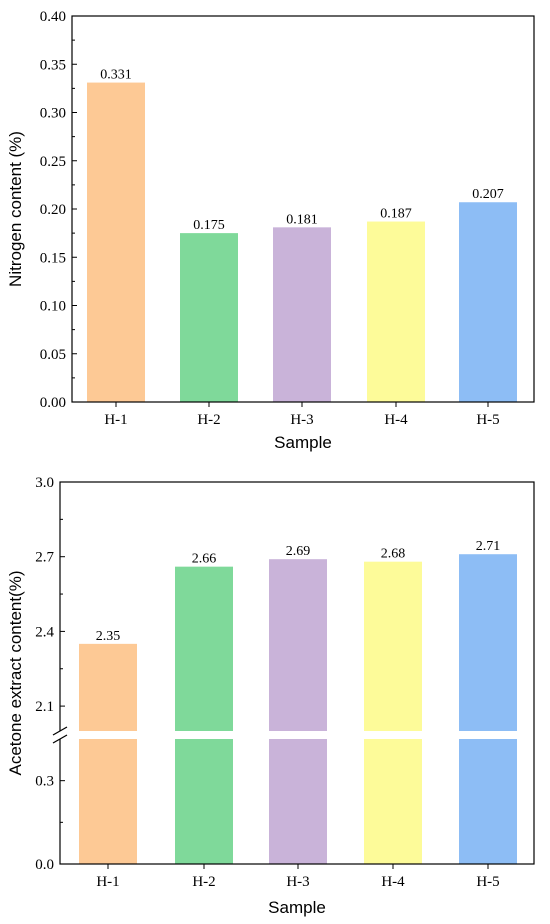 This screenshot has height=924, width=550. Describe the element at coordinates (297, 882) in the screenshot. I see `xtick-label-acetone-H-3: H-3` at that location.